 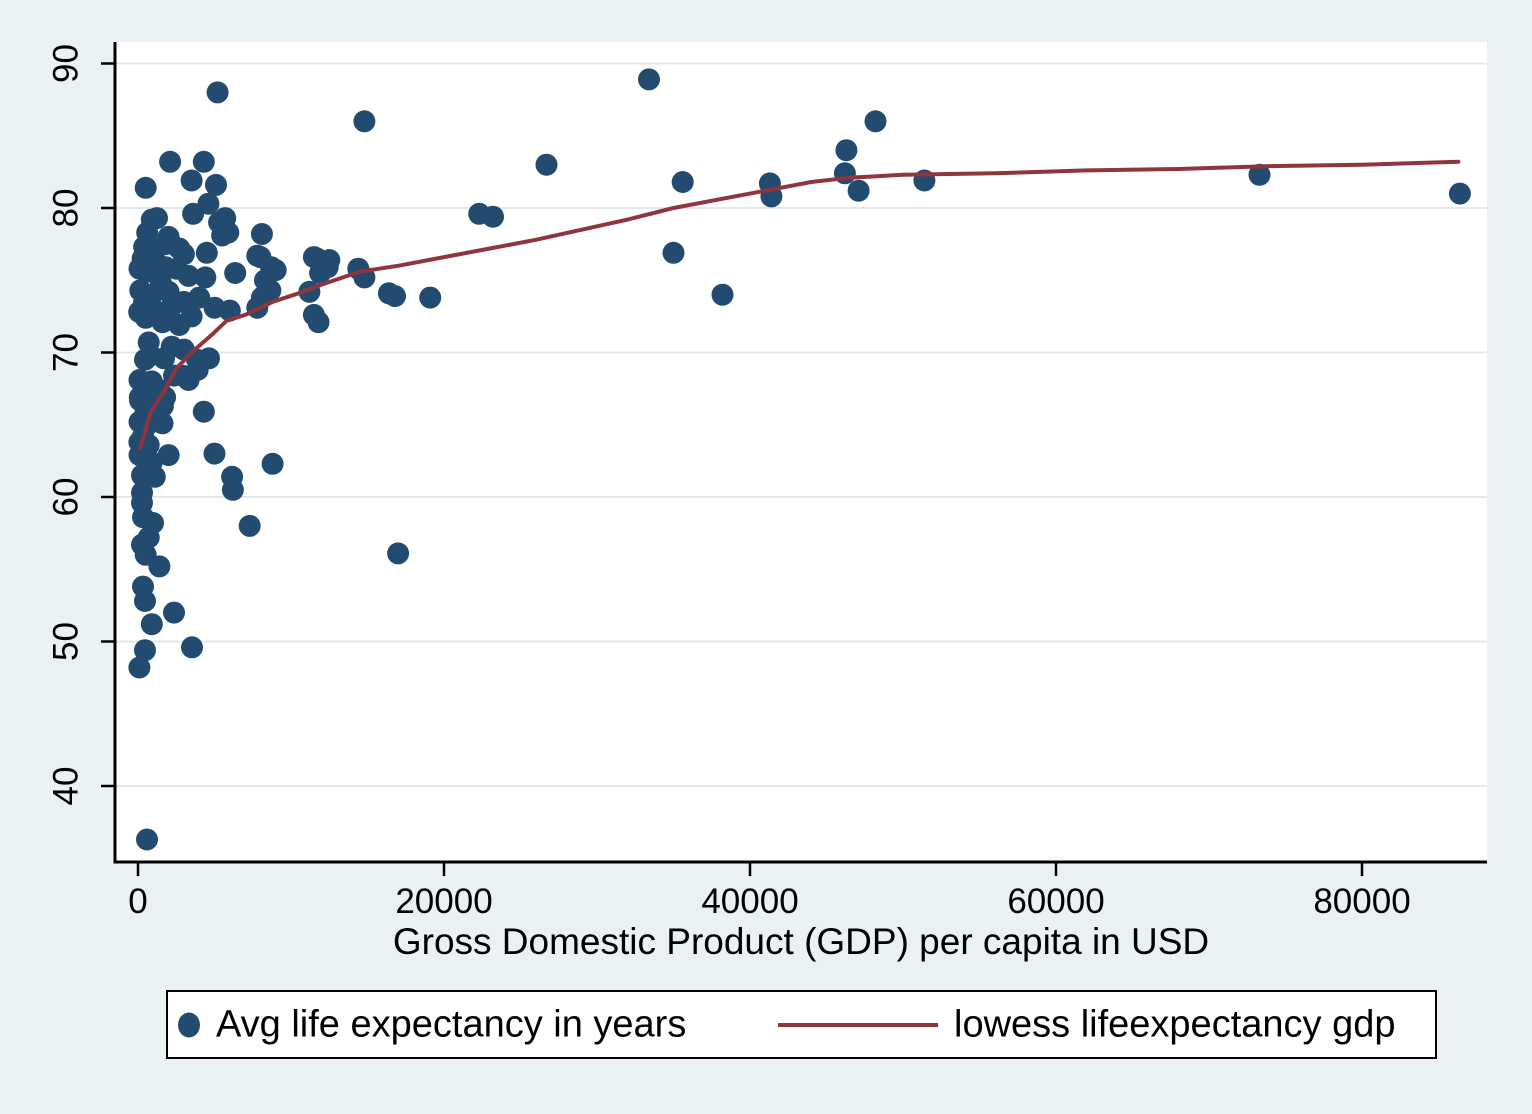 I want to click on y-tick-label: 40, so click(x=66, y=786).